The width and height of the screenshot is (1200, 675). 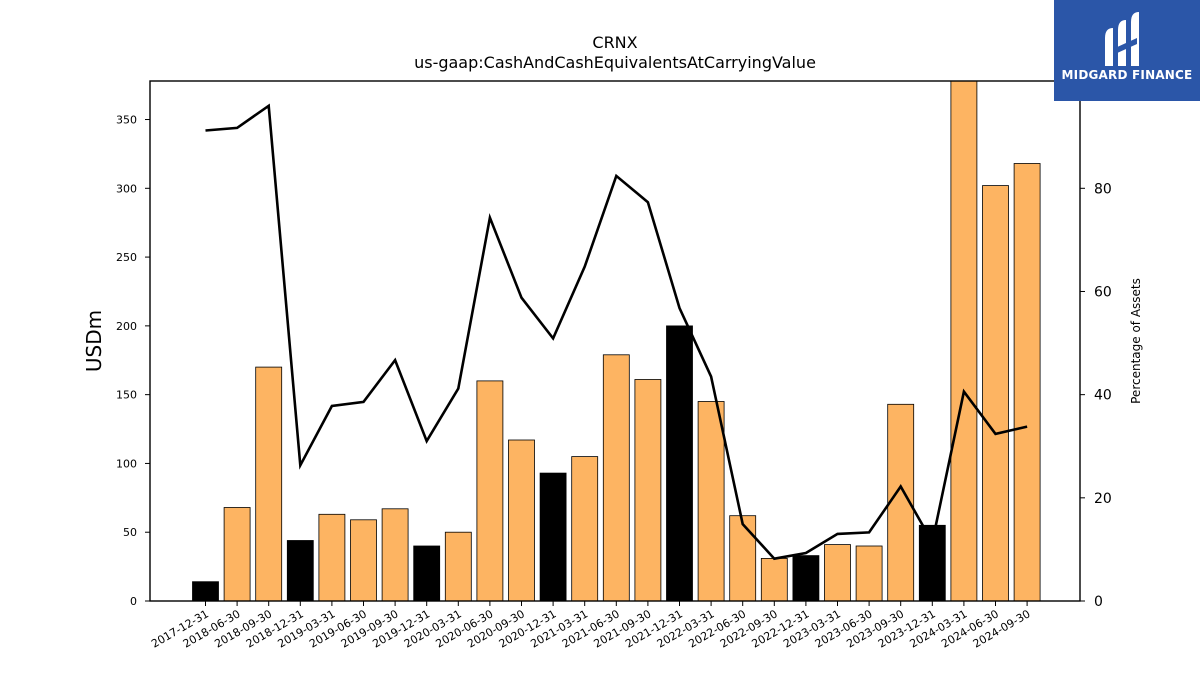 What do you see at coordinates (1122, 39) in the screenshot?
I see `midgard-logo-icon` at bounding box center [1122, 39].